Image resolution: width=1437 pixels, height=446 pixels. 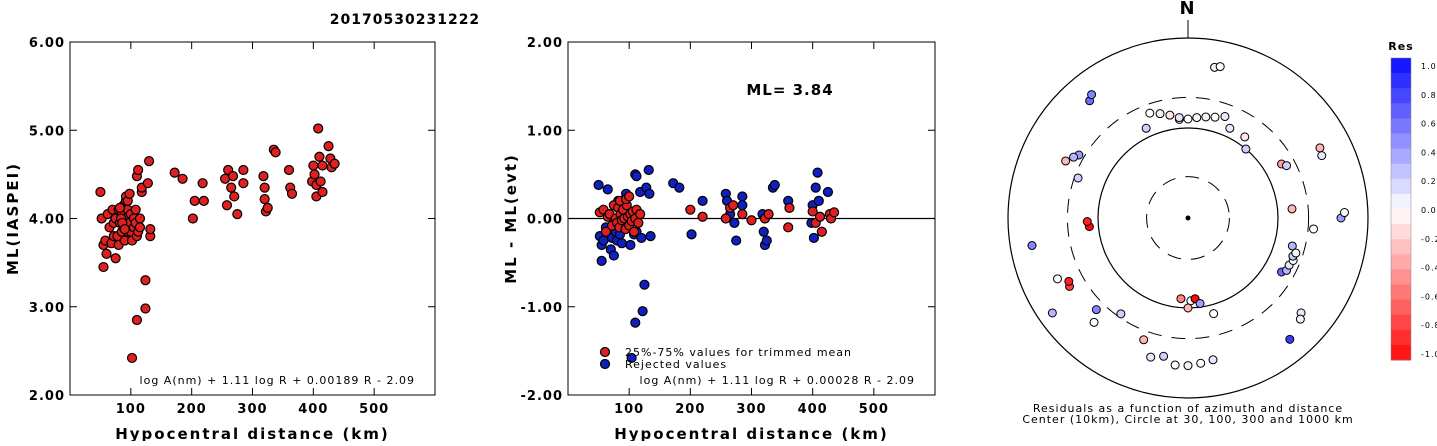 I want to click on x-axis-label: Hypocentral distance (km), so click(x=751, y=433).